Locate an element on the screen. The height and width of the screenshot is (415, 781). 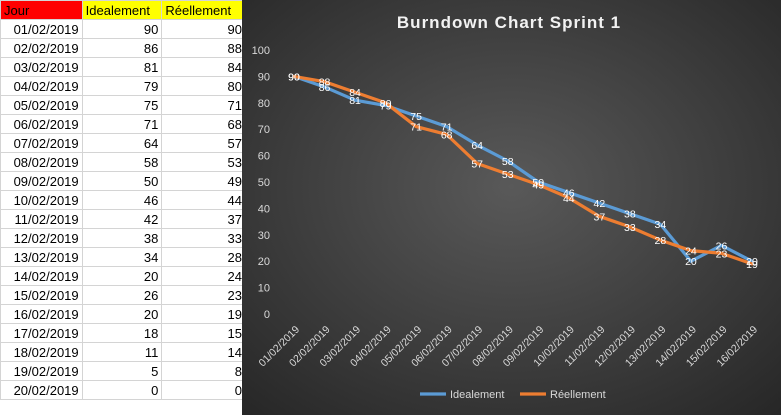
table-header-row: Jour Idealement Réellement is located at coordinates (123, 10).